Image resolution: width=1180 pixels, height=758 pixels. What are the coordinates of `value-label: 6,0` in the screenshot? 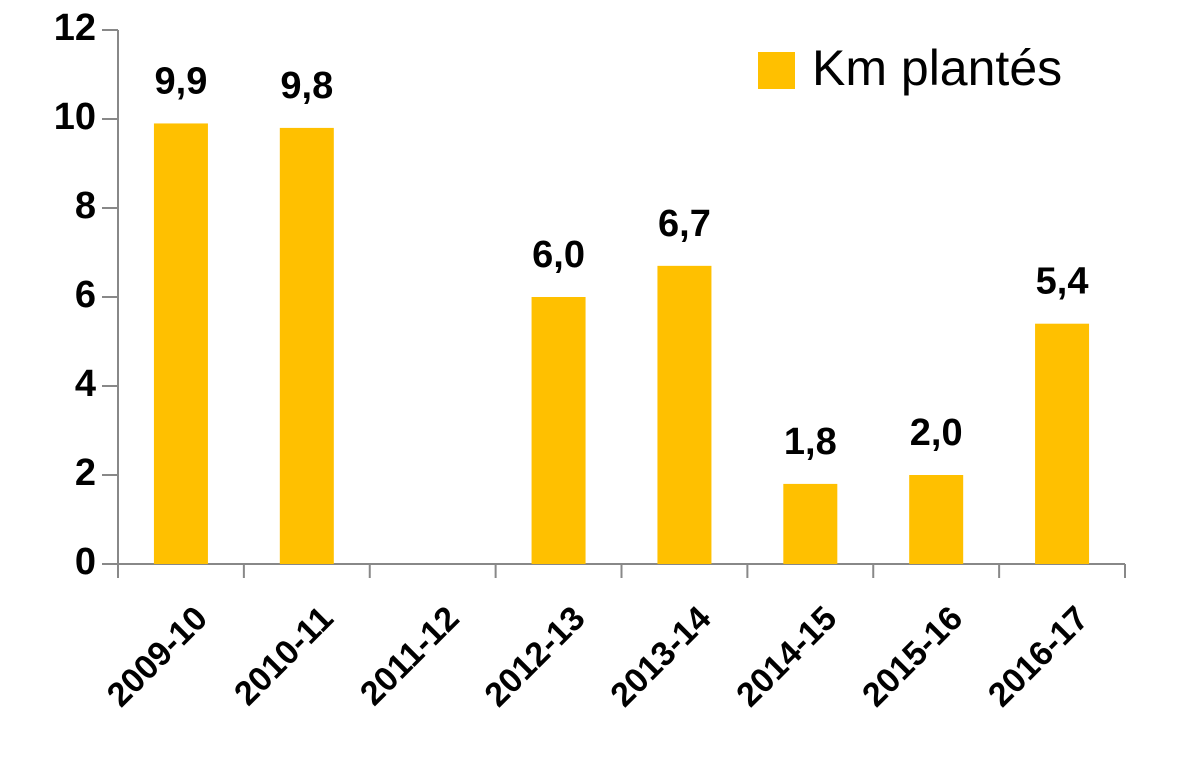 It's located at (558, 255).